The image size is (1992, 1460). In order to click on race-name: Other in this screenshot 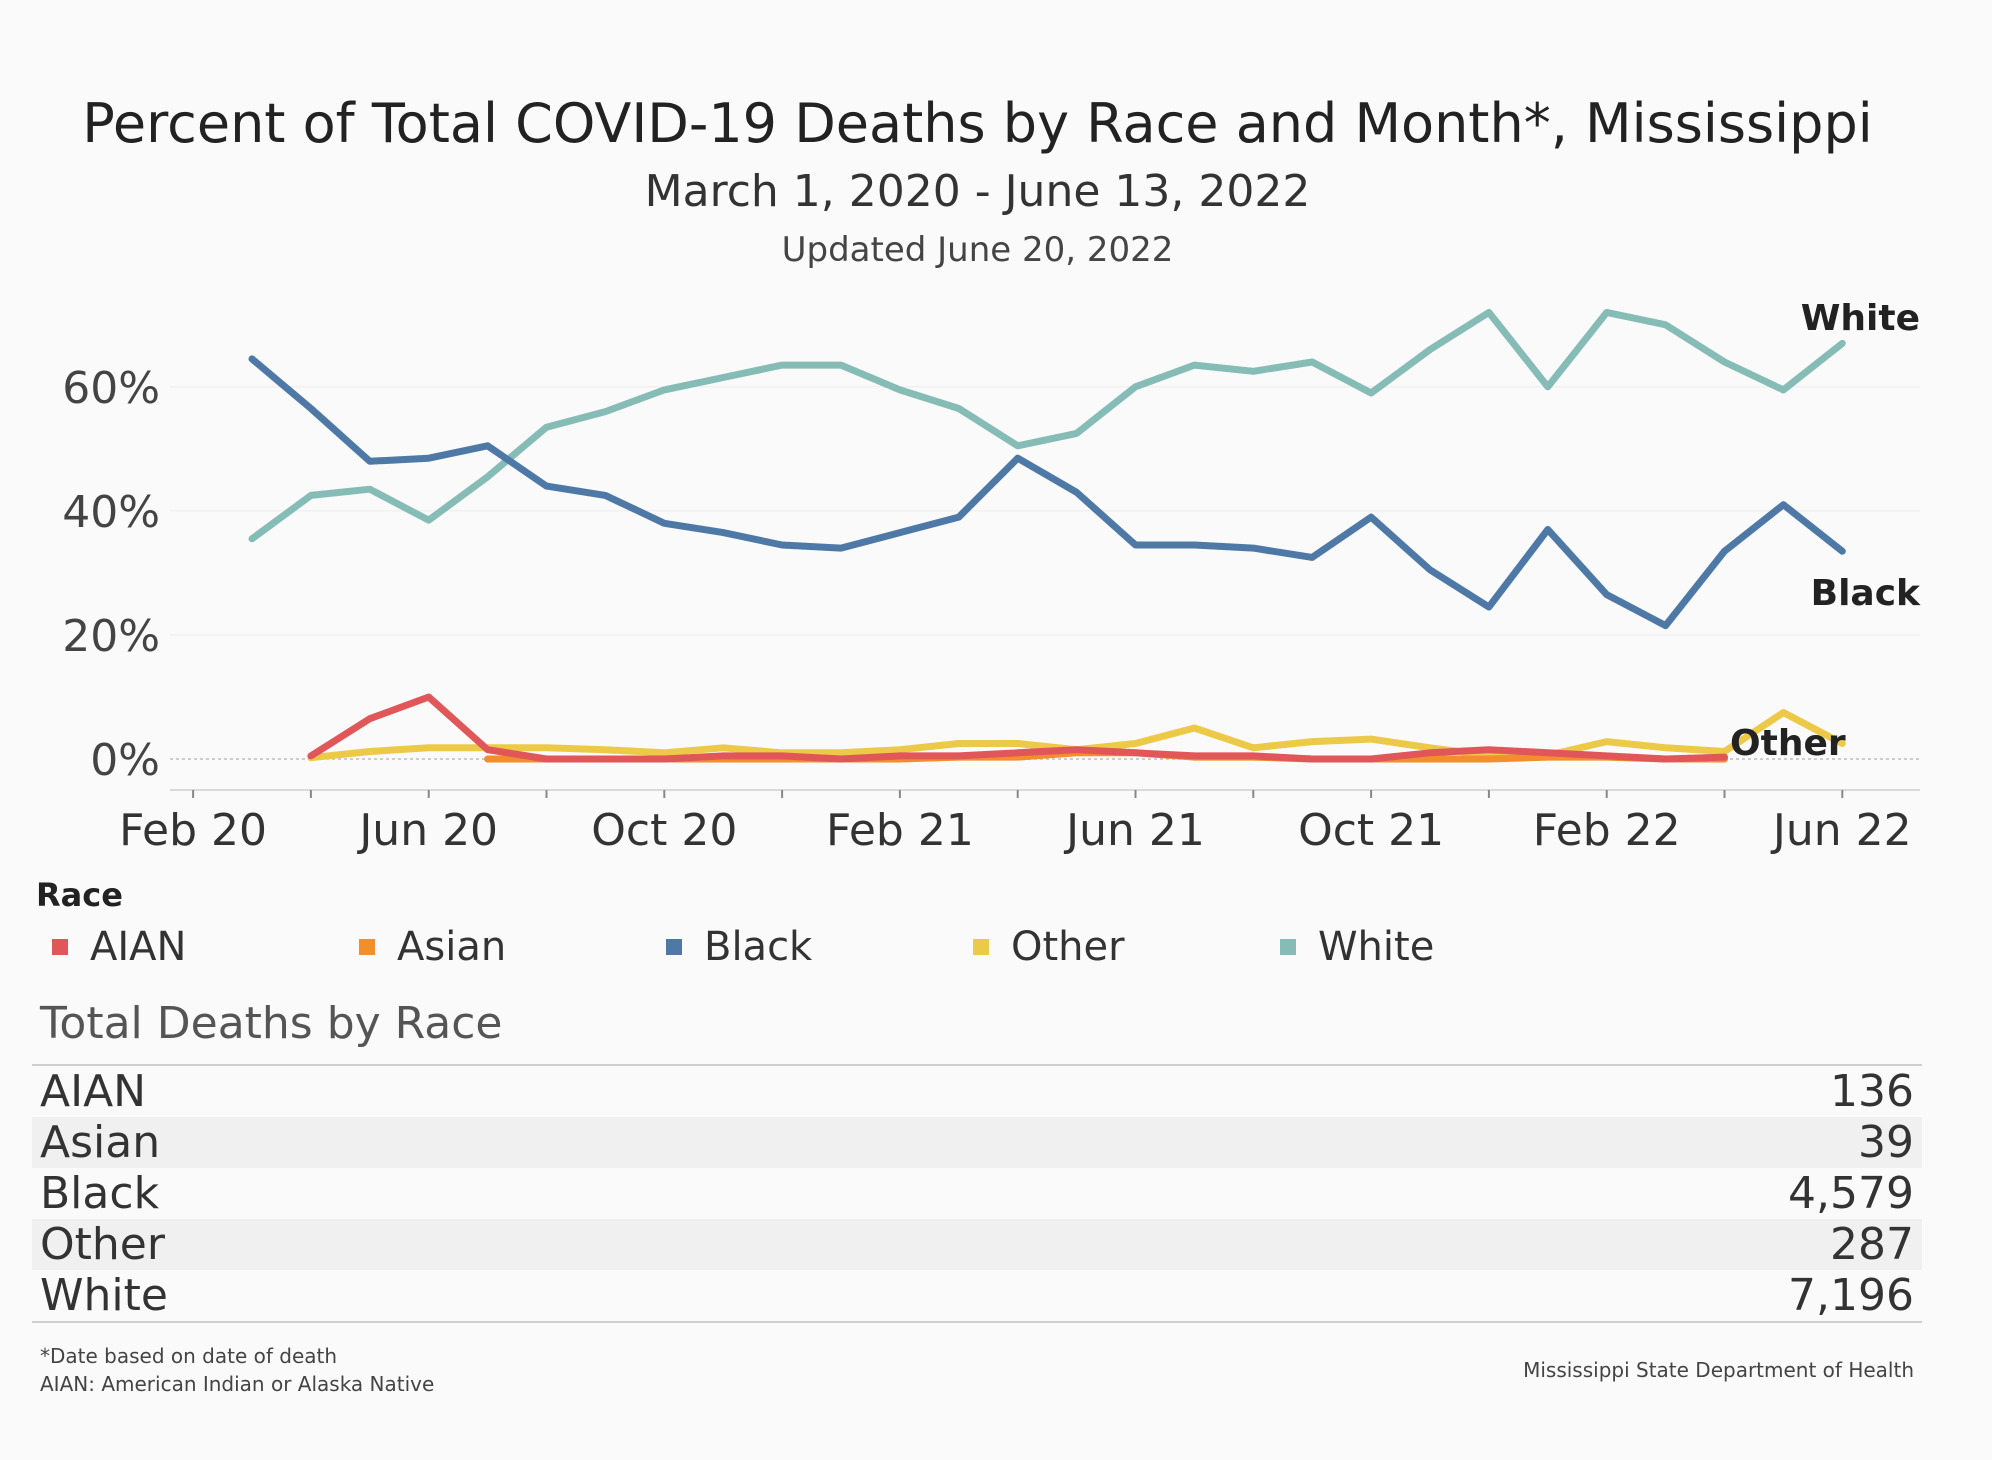, I will do `click(102, 1244)`.